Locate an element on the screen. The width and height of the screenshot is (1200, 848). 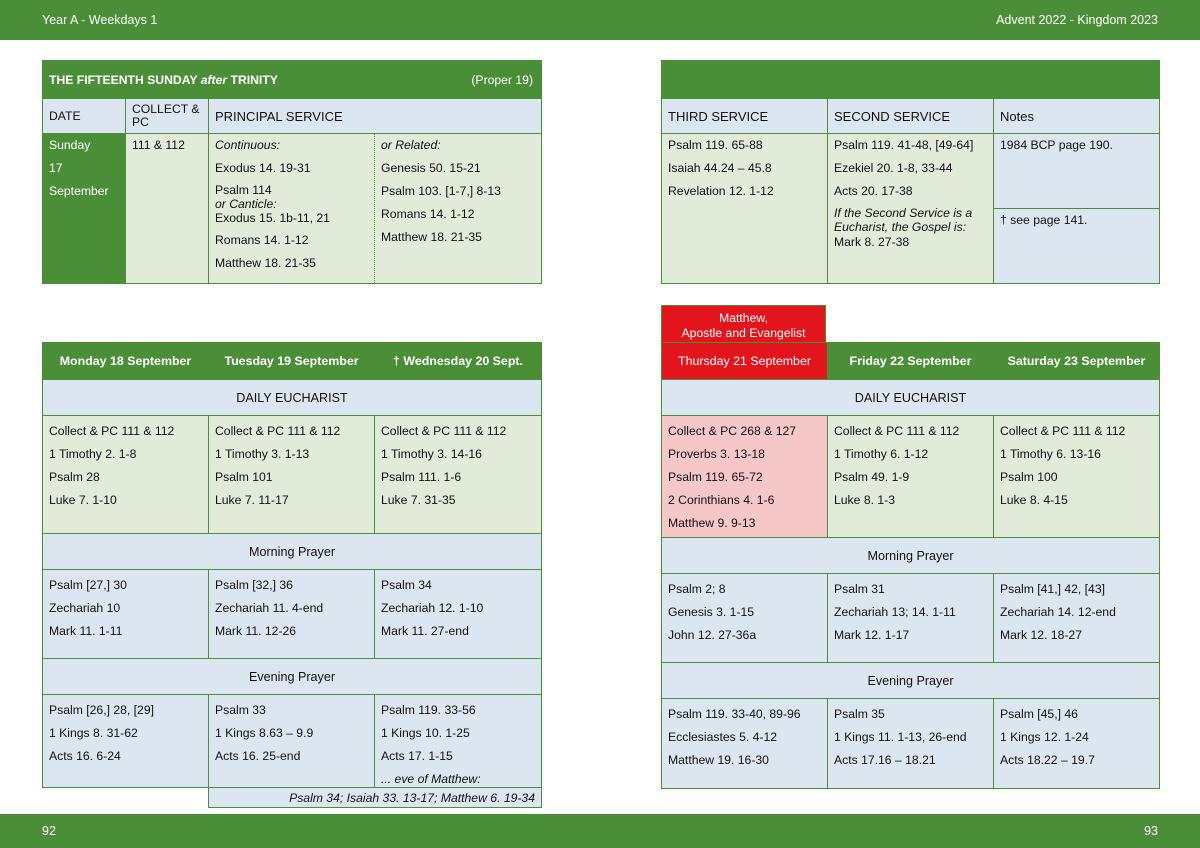
reading: 1 Timothy 6. 13-16 is located at coordinates (1050, 454).